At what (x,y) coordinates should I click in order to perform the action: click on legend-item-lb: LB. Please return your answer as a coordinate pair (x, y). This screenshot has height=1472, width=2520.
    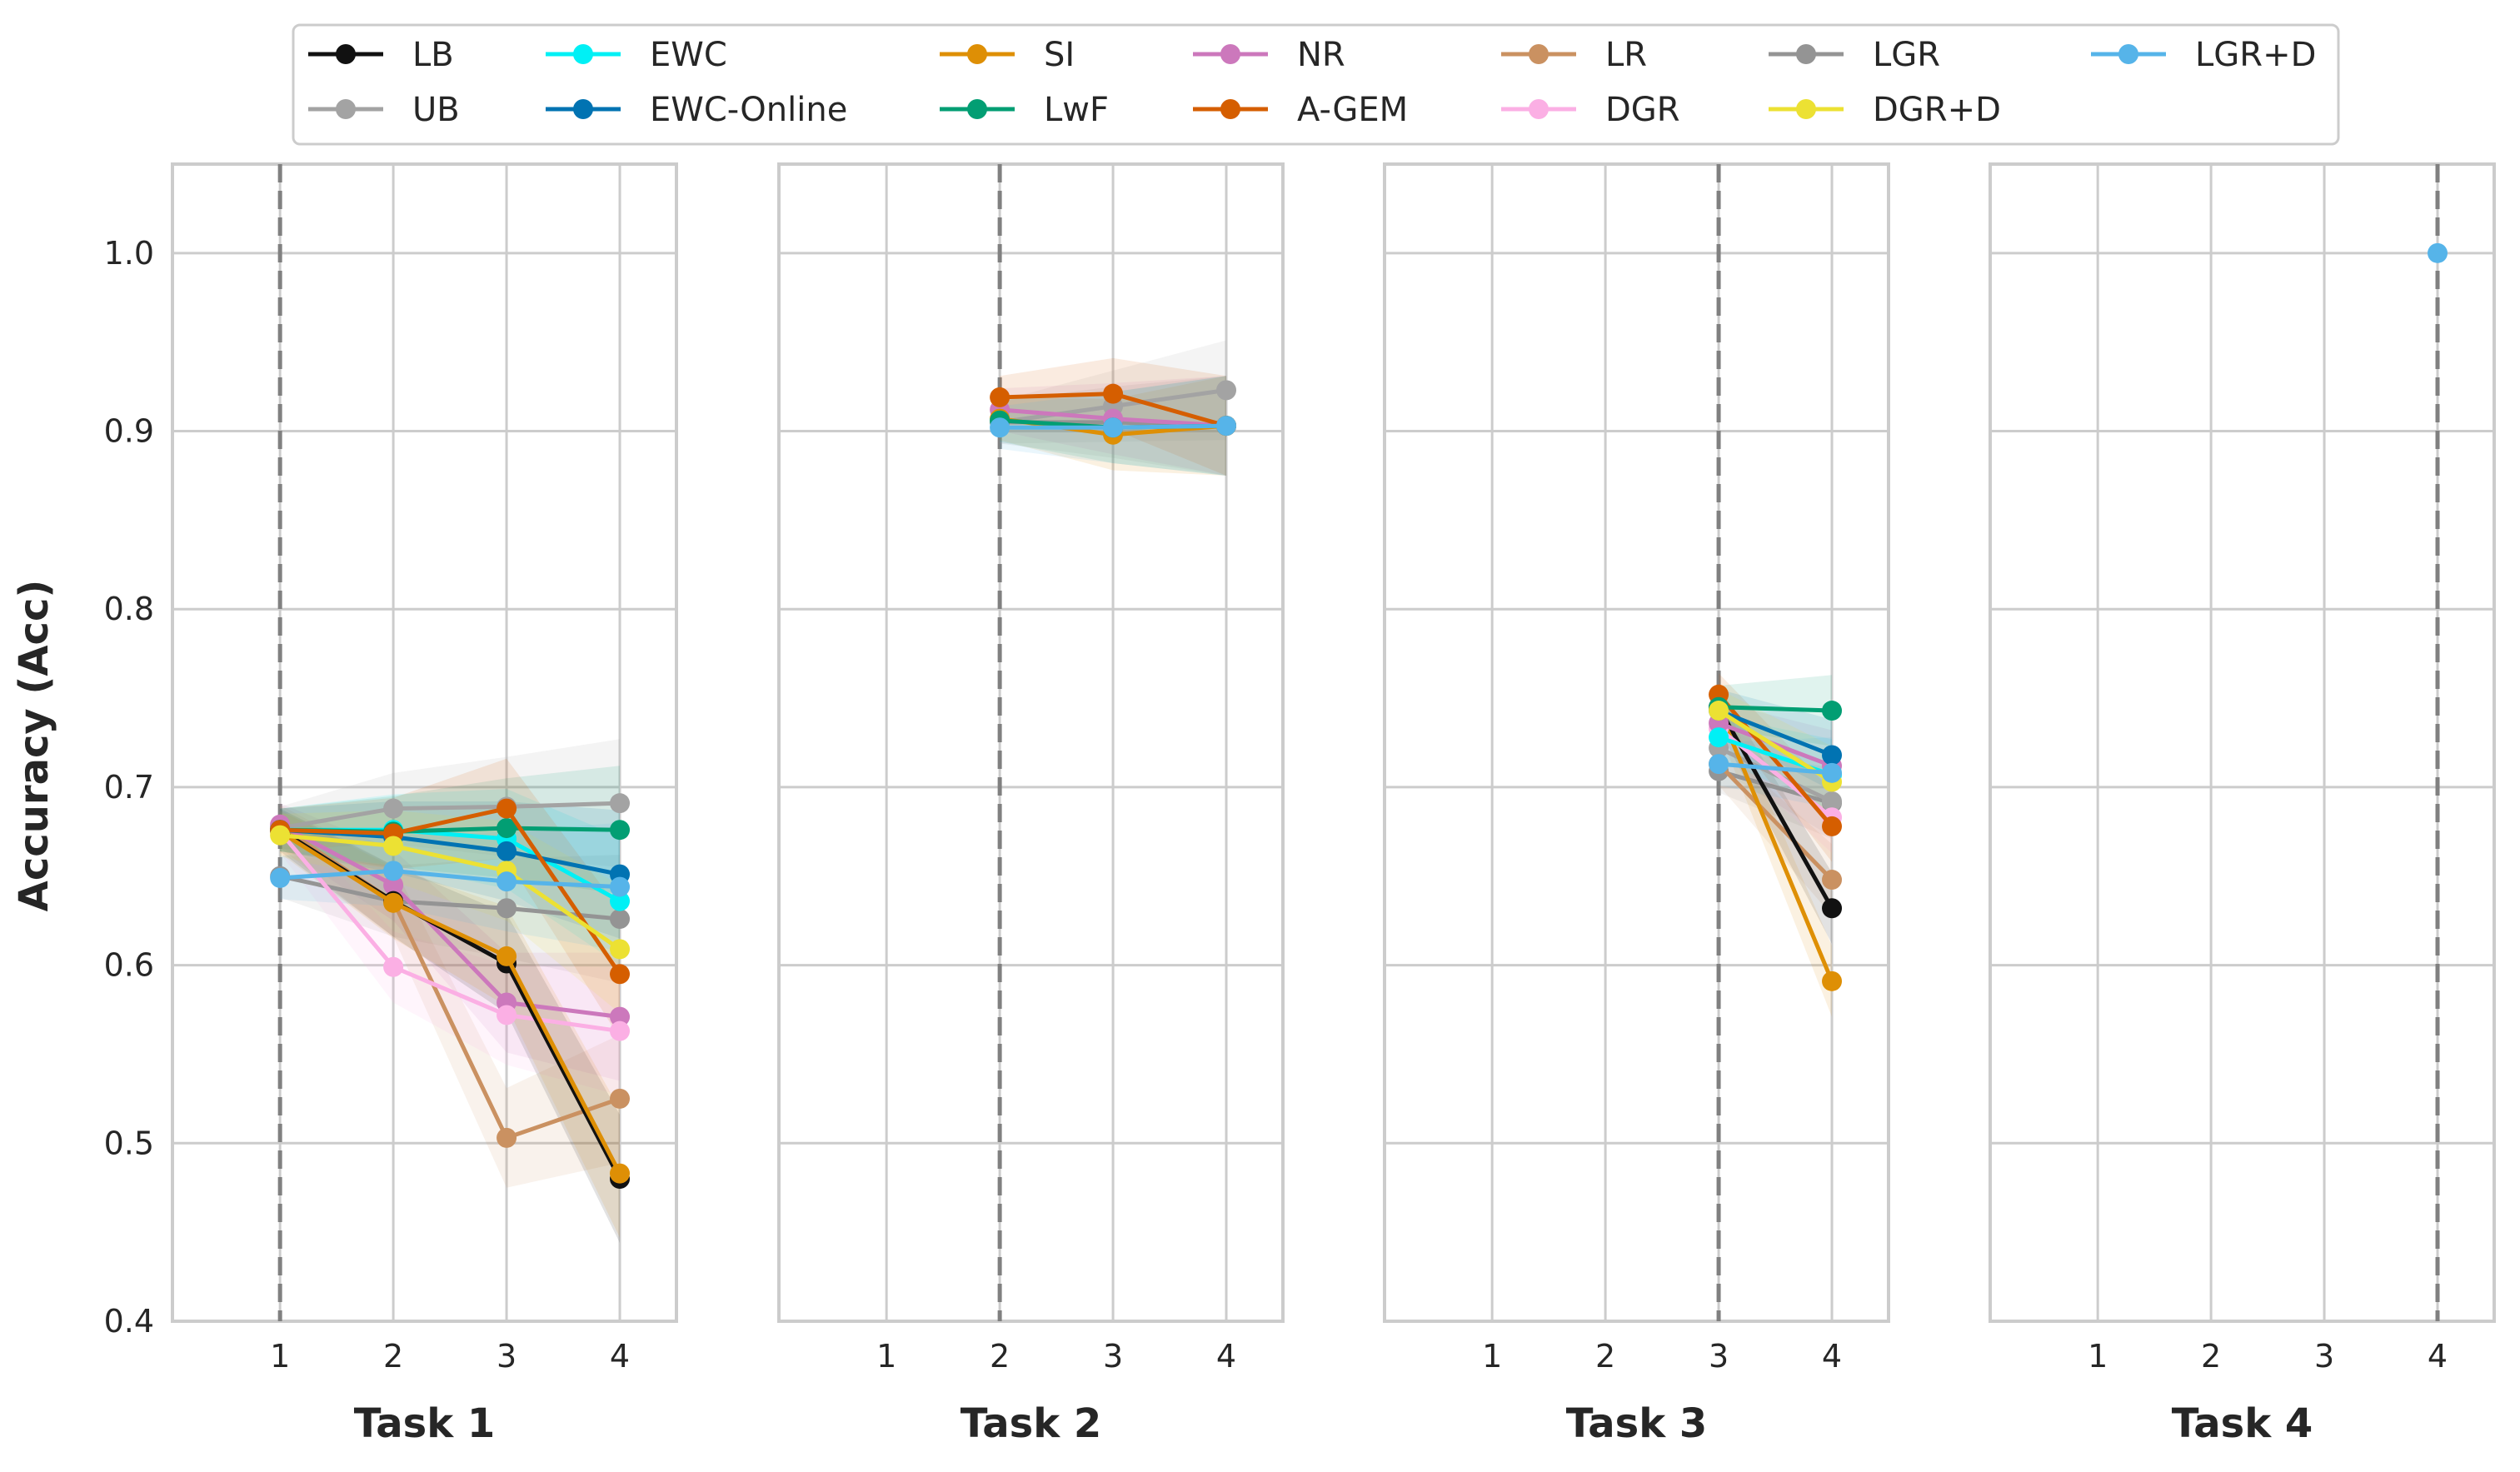
    Looking at the image, I should click on (381, 55).